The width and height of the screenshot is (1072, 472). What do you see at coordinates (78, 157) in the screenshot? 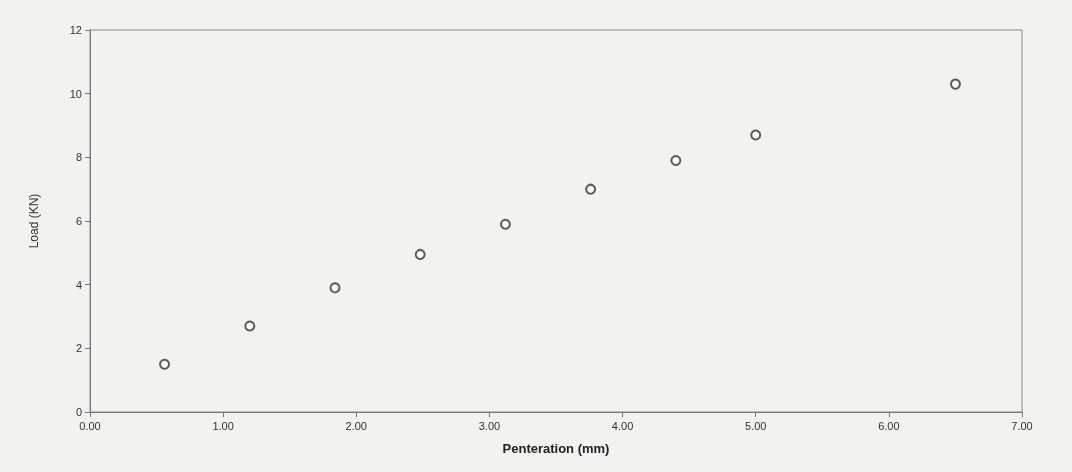
I see `y-tick-label: 8` at bounding box center [78, 157].